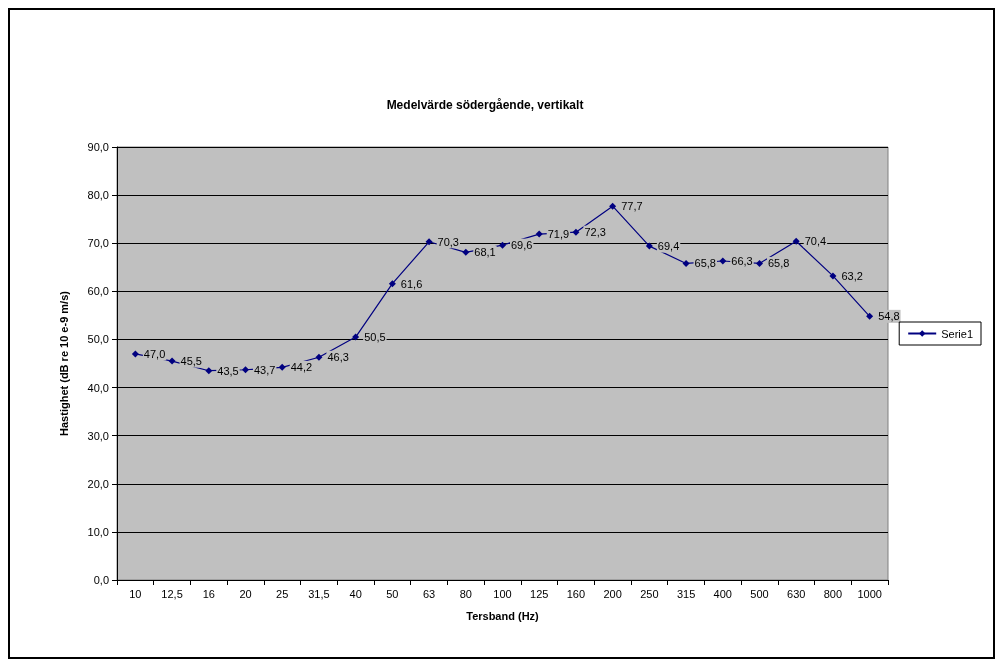 The height and width of the screenshot is (667, 1003). Describe the element at coordinates (98, 291) in the screenshot. I see `y-tick-label: 60,0` at that location.